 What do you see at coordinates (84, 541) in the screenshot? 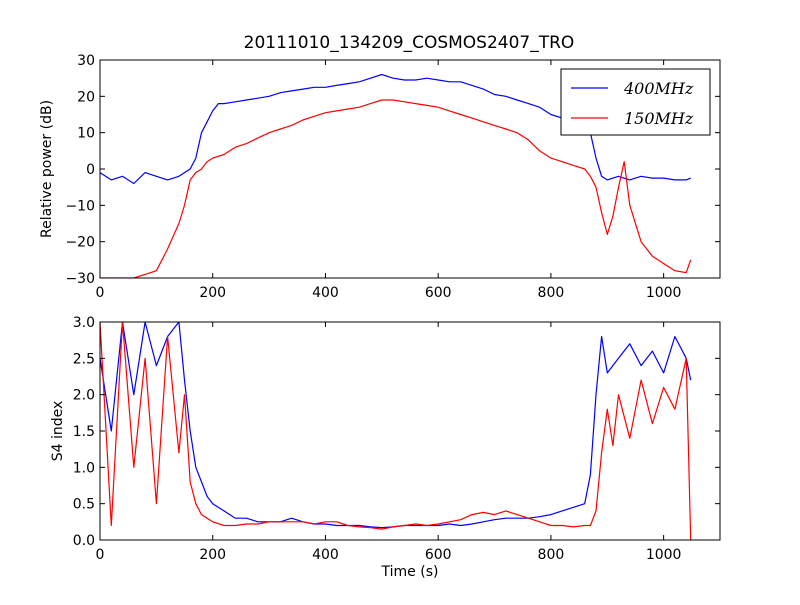
I see `s4-y-tick-label: 0.0` at bounding box center [84, 541].